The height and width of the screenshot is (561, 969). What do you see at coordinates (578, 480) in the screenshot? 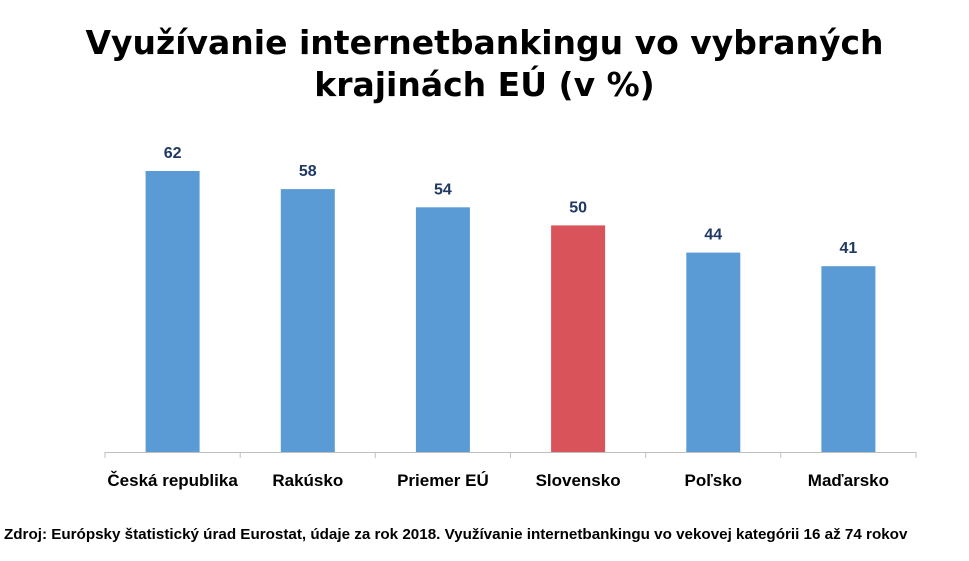
I see `category-label-slovensko: Slovensko` at bounding box center [578, 480].